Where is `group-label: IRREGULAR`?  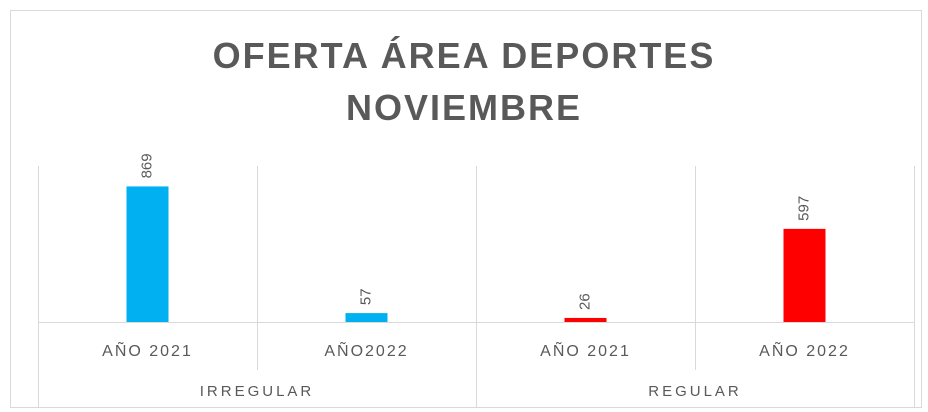
group-label: IRREGULAR is located at coordinates (257, 391).